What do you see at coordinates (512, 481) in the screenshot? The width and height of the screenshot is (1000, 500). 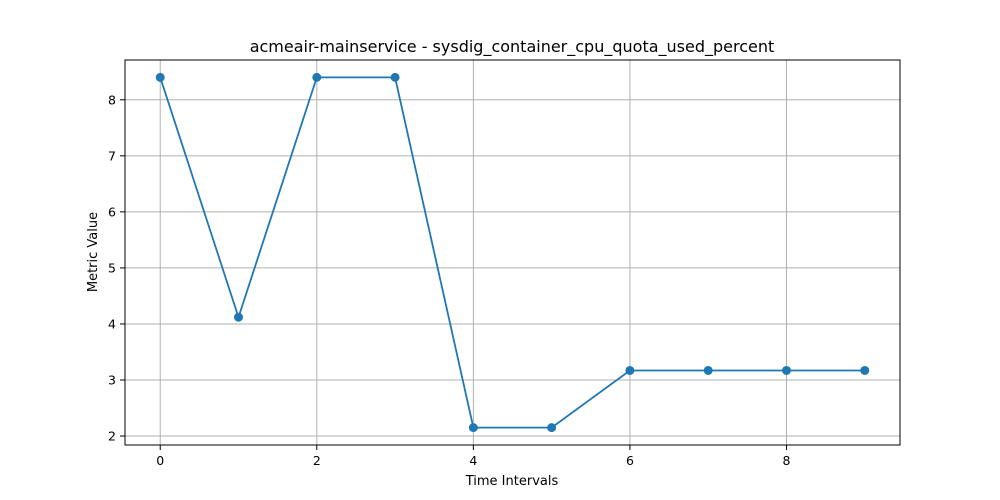 I see `x-axis-label: Time Intervals` at bounding box center [512, 481].